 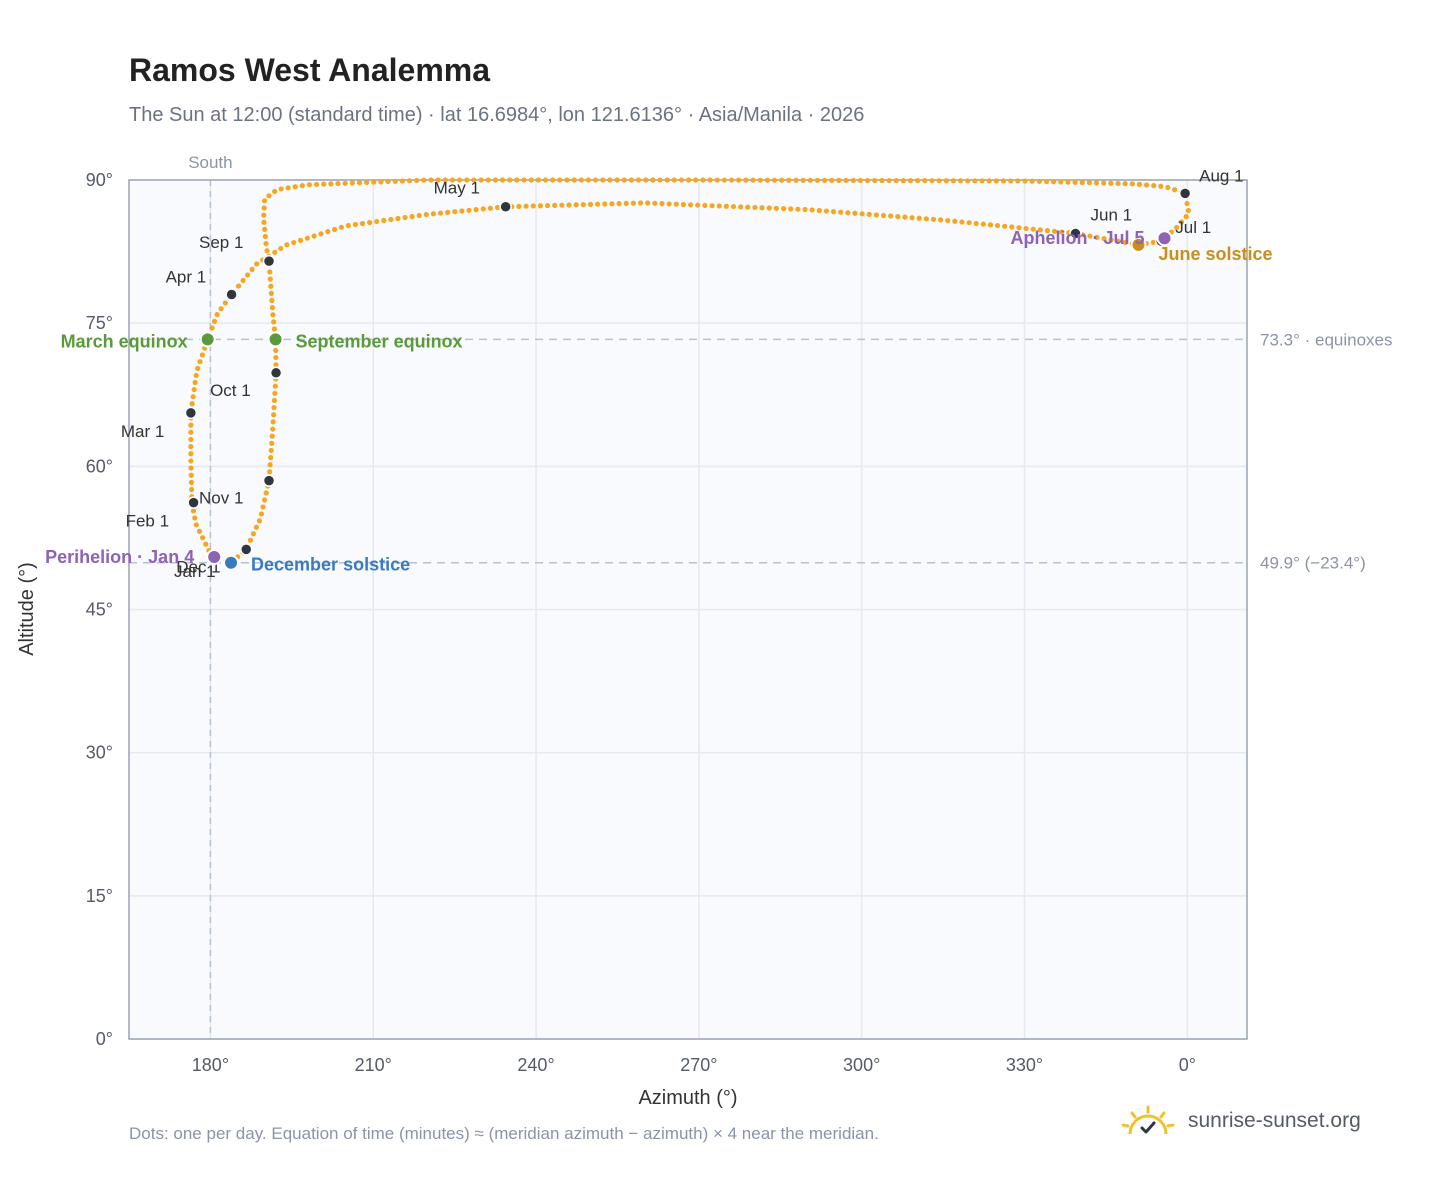 I want to click on brand: sunrise-sunset.org, so click(x=1240, y=1121).